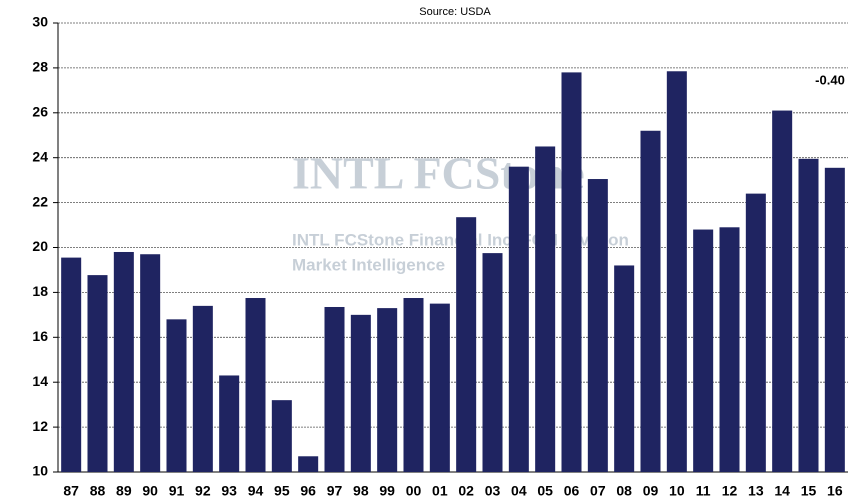 Image resolution: width=854 pixels, height=503 pixels. I want to click on y-tick-label: 22, so click(40, 201).